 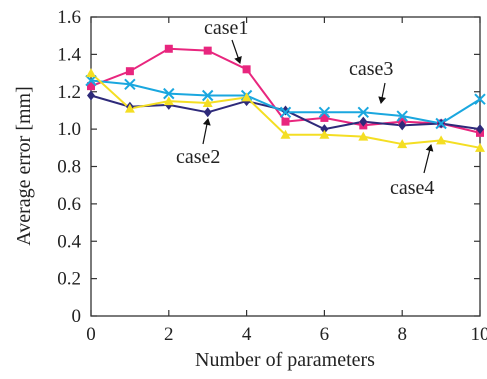 I want to click on y-tick-label: 1.0, so click(x=69, y=129).